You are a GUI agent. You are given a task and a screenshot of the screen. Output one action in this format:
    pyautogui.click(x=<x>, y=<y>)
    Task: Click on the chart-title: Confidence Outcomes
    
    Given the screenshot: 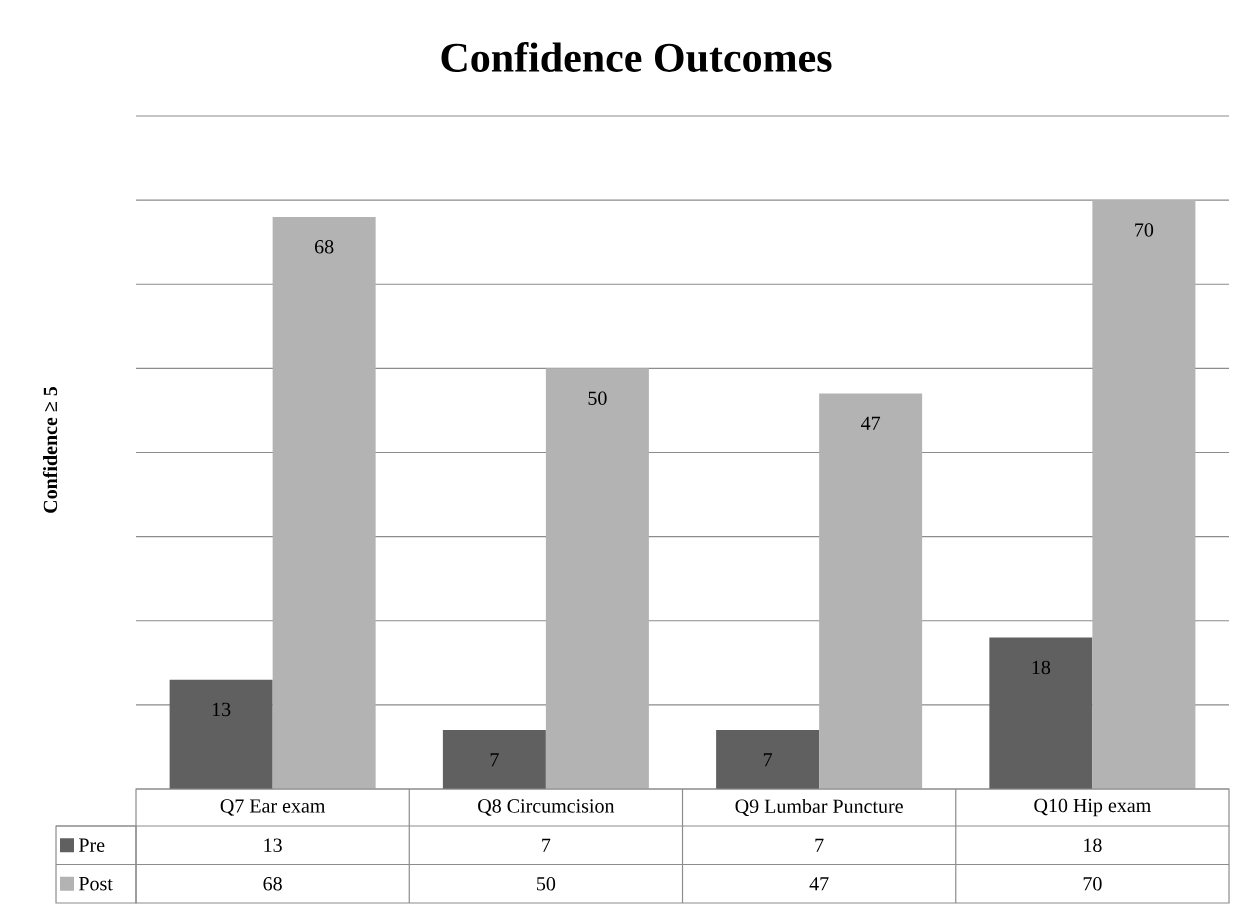 What is the action you would take?
    pyautogui.click(x=636, y=57)
    